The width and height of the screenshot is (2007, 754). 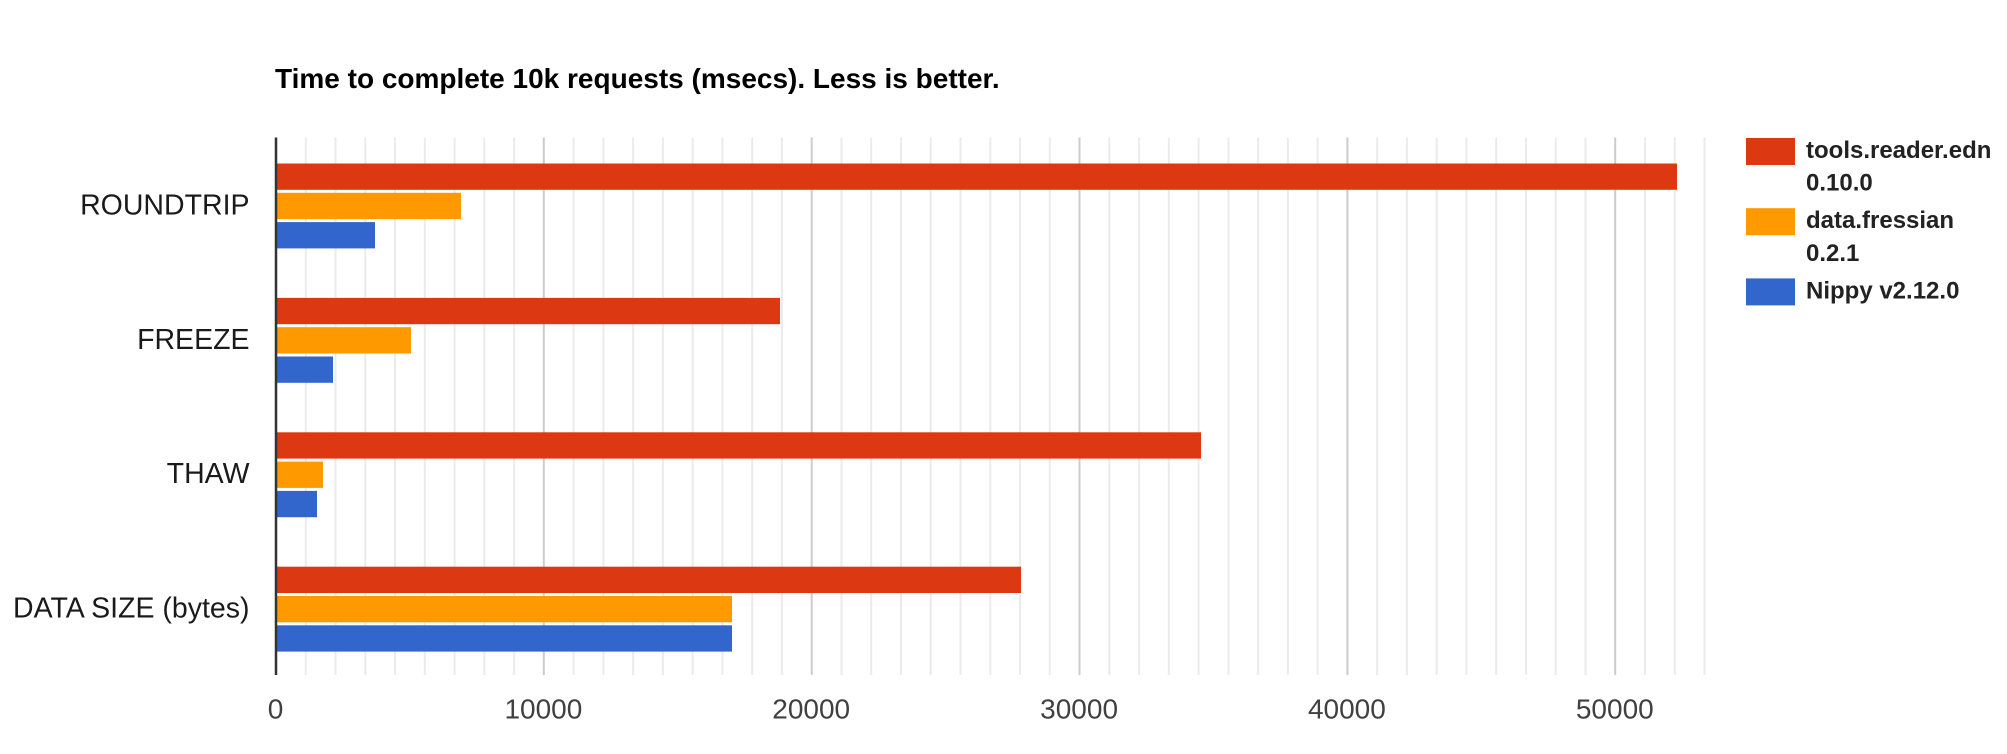 I want to click on svg-text: DATA SIZE (bytes), so click(x=131, y=609).